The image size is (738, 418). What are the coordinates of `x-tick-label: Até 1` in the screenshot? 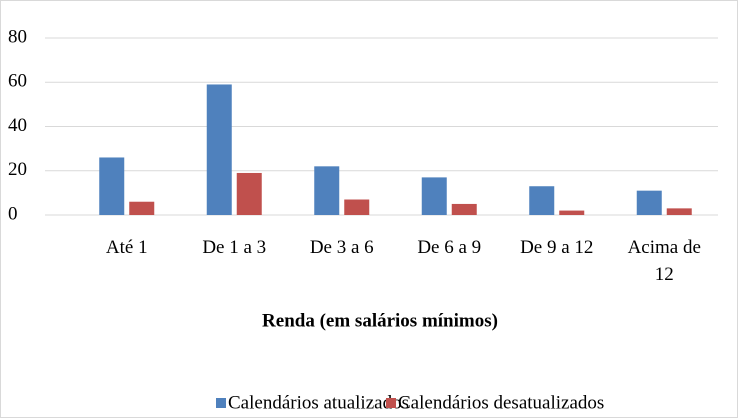 It's located at (126, 247).